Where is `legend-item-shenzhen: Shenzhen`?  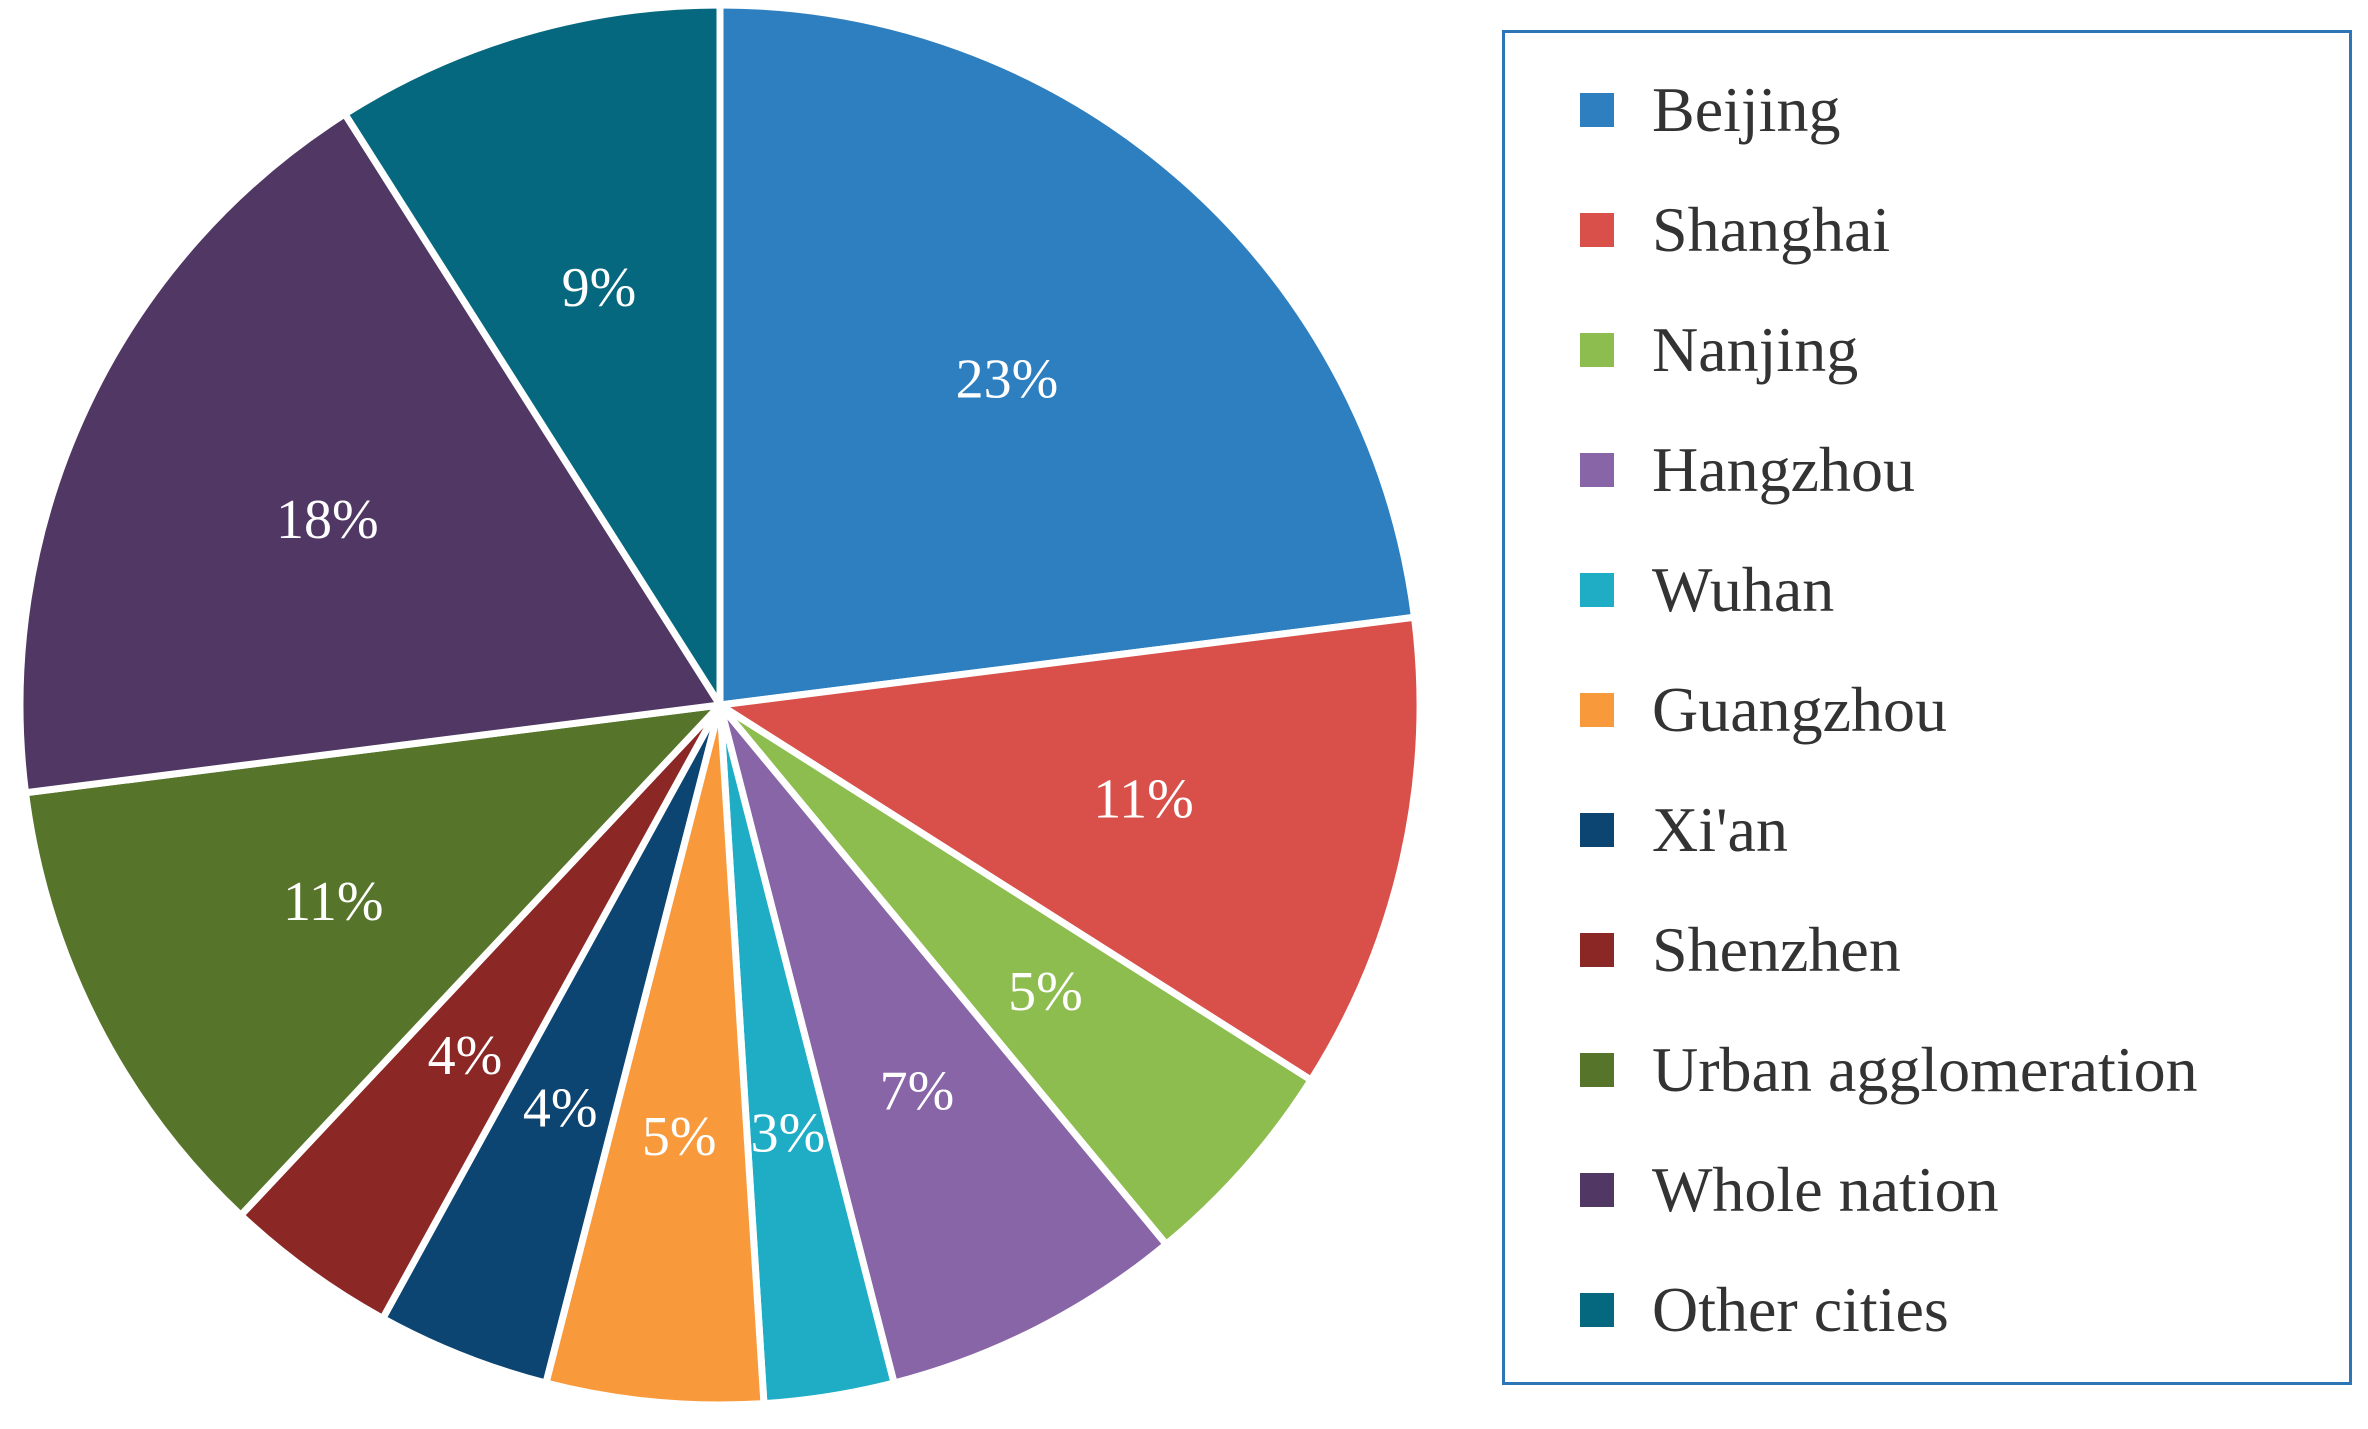 legend-item-shenzhen: Shenzhen is located at coordinates (1740, 950).